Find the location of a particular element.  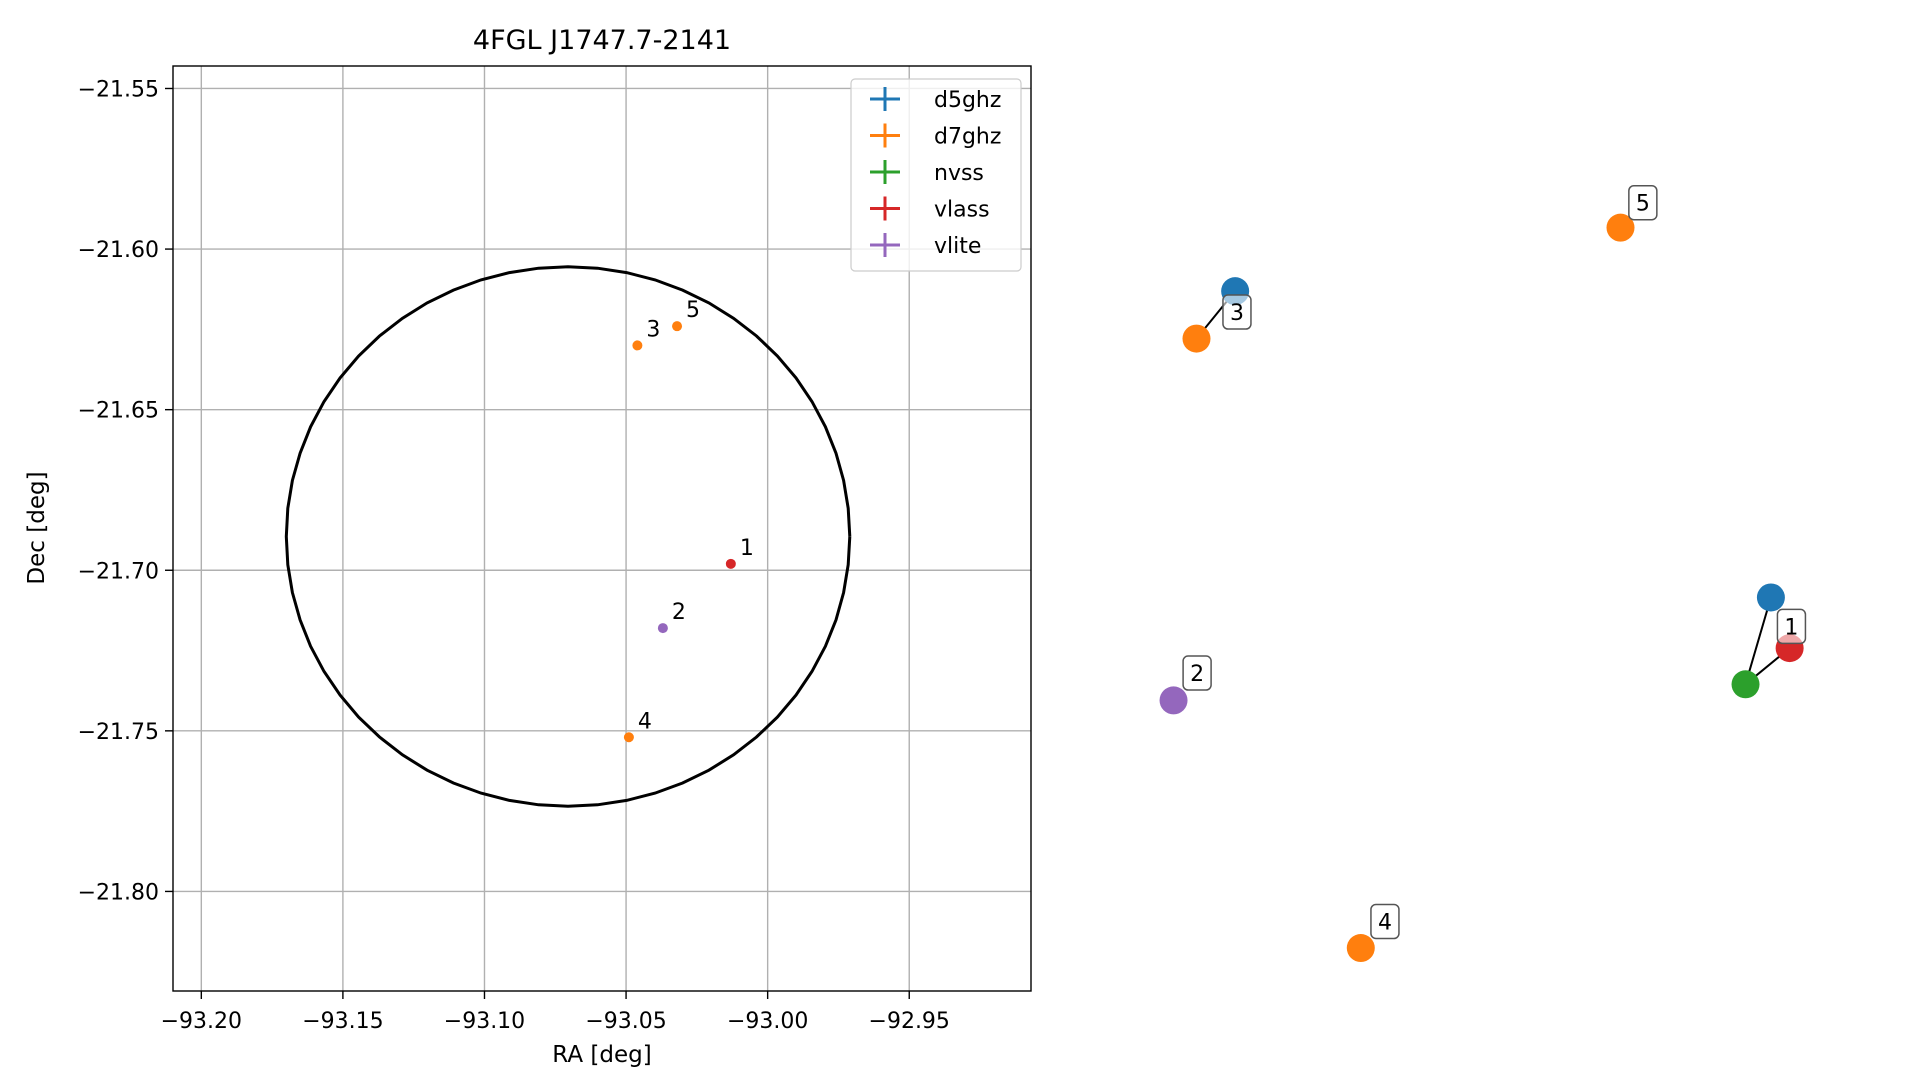

localization-ellipse is located at coordinates (568, 536).